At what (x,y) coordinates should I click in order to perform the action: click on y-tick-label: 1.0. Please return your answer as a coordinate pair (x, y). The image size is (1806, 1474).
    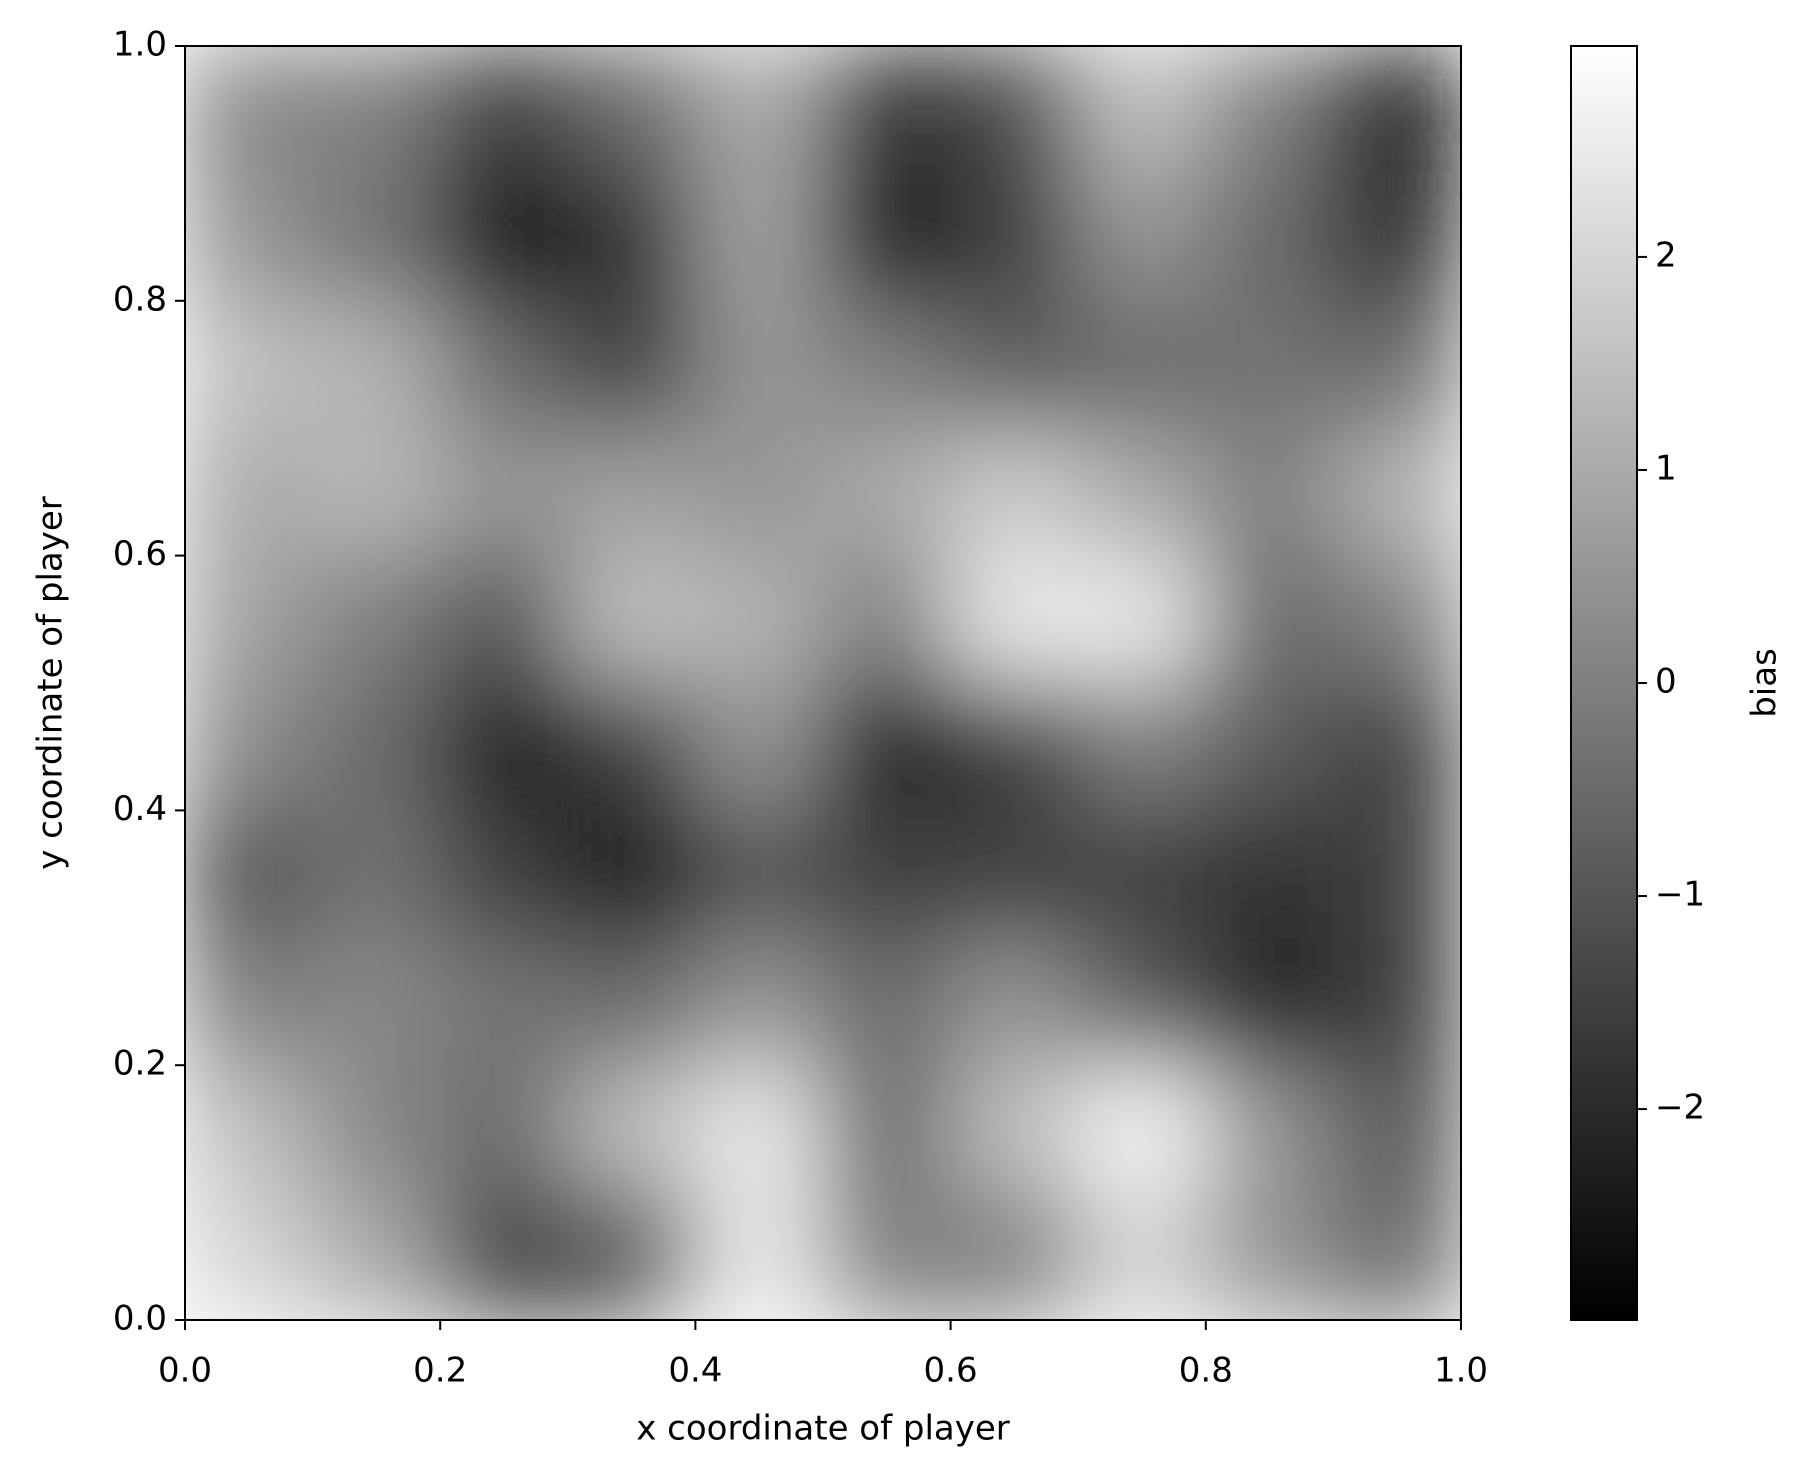
    Looking at the image, I should click on (140, 45).